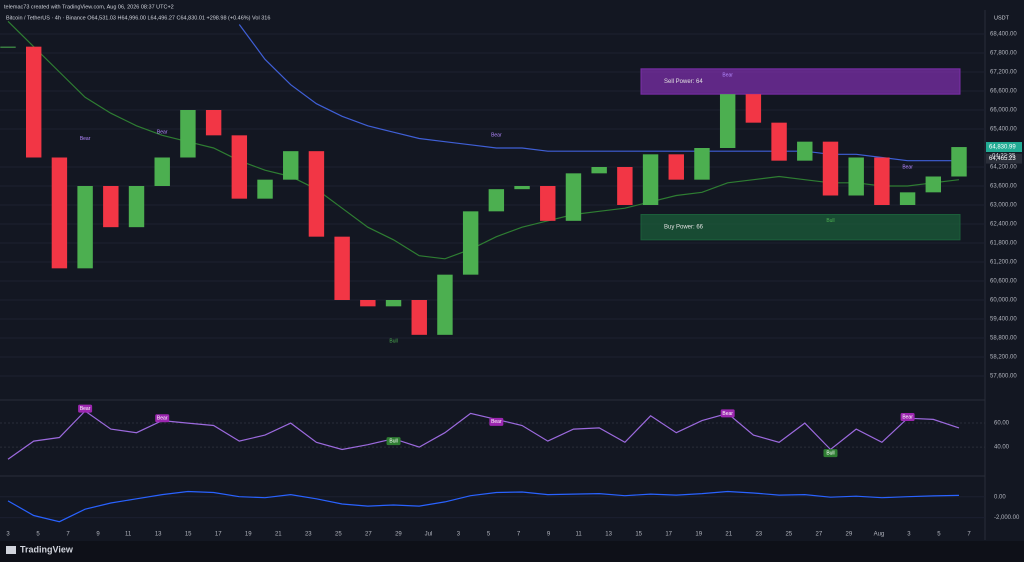 The width and height of the screenshot is (1024, 562). Describe the element at coordinates (668, 535) in the screenshot. I see `x-tick-label: 17` at that location.